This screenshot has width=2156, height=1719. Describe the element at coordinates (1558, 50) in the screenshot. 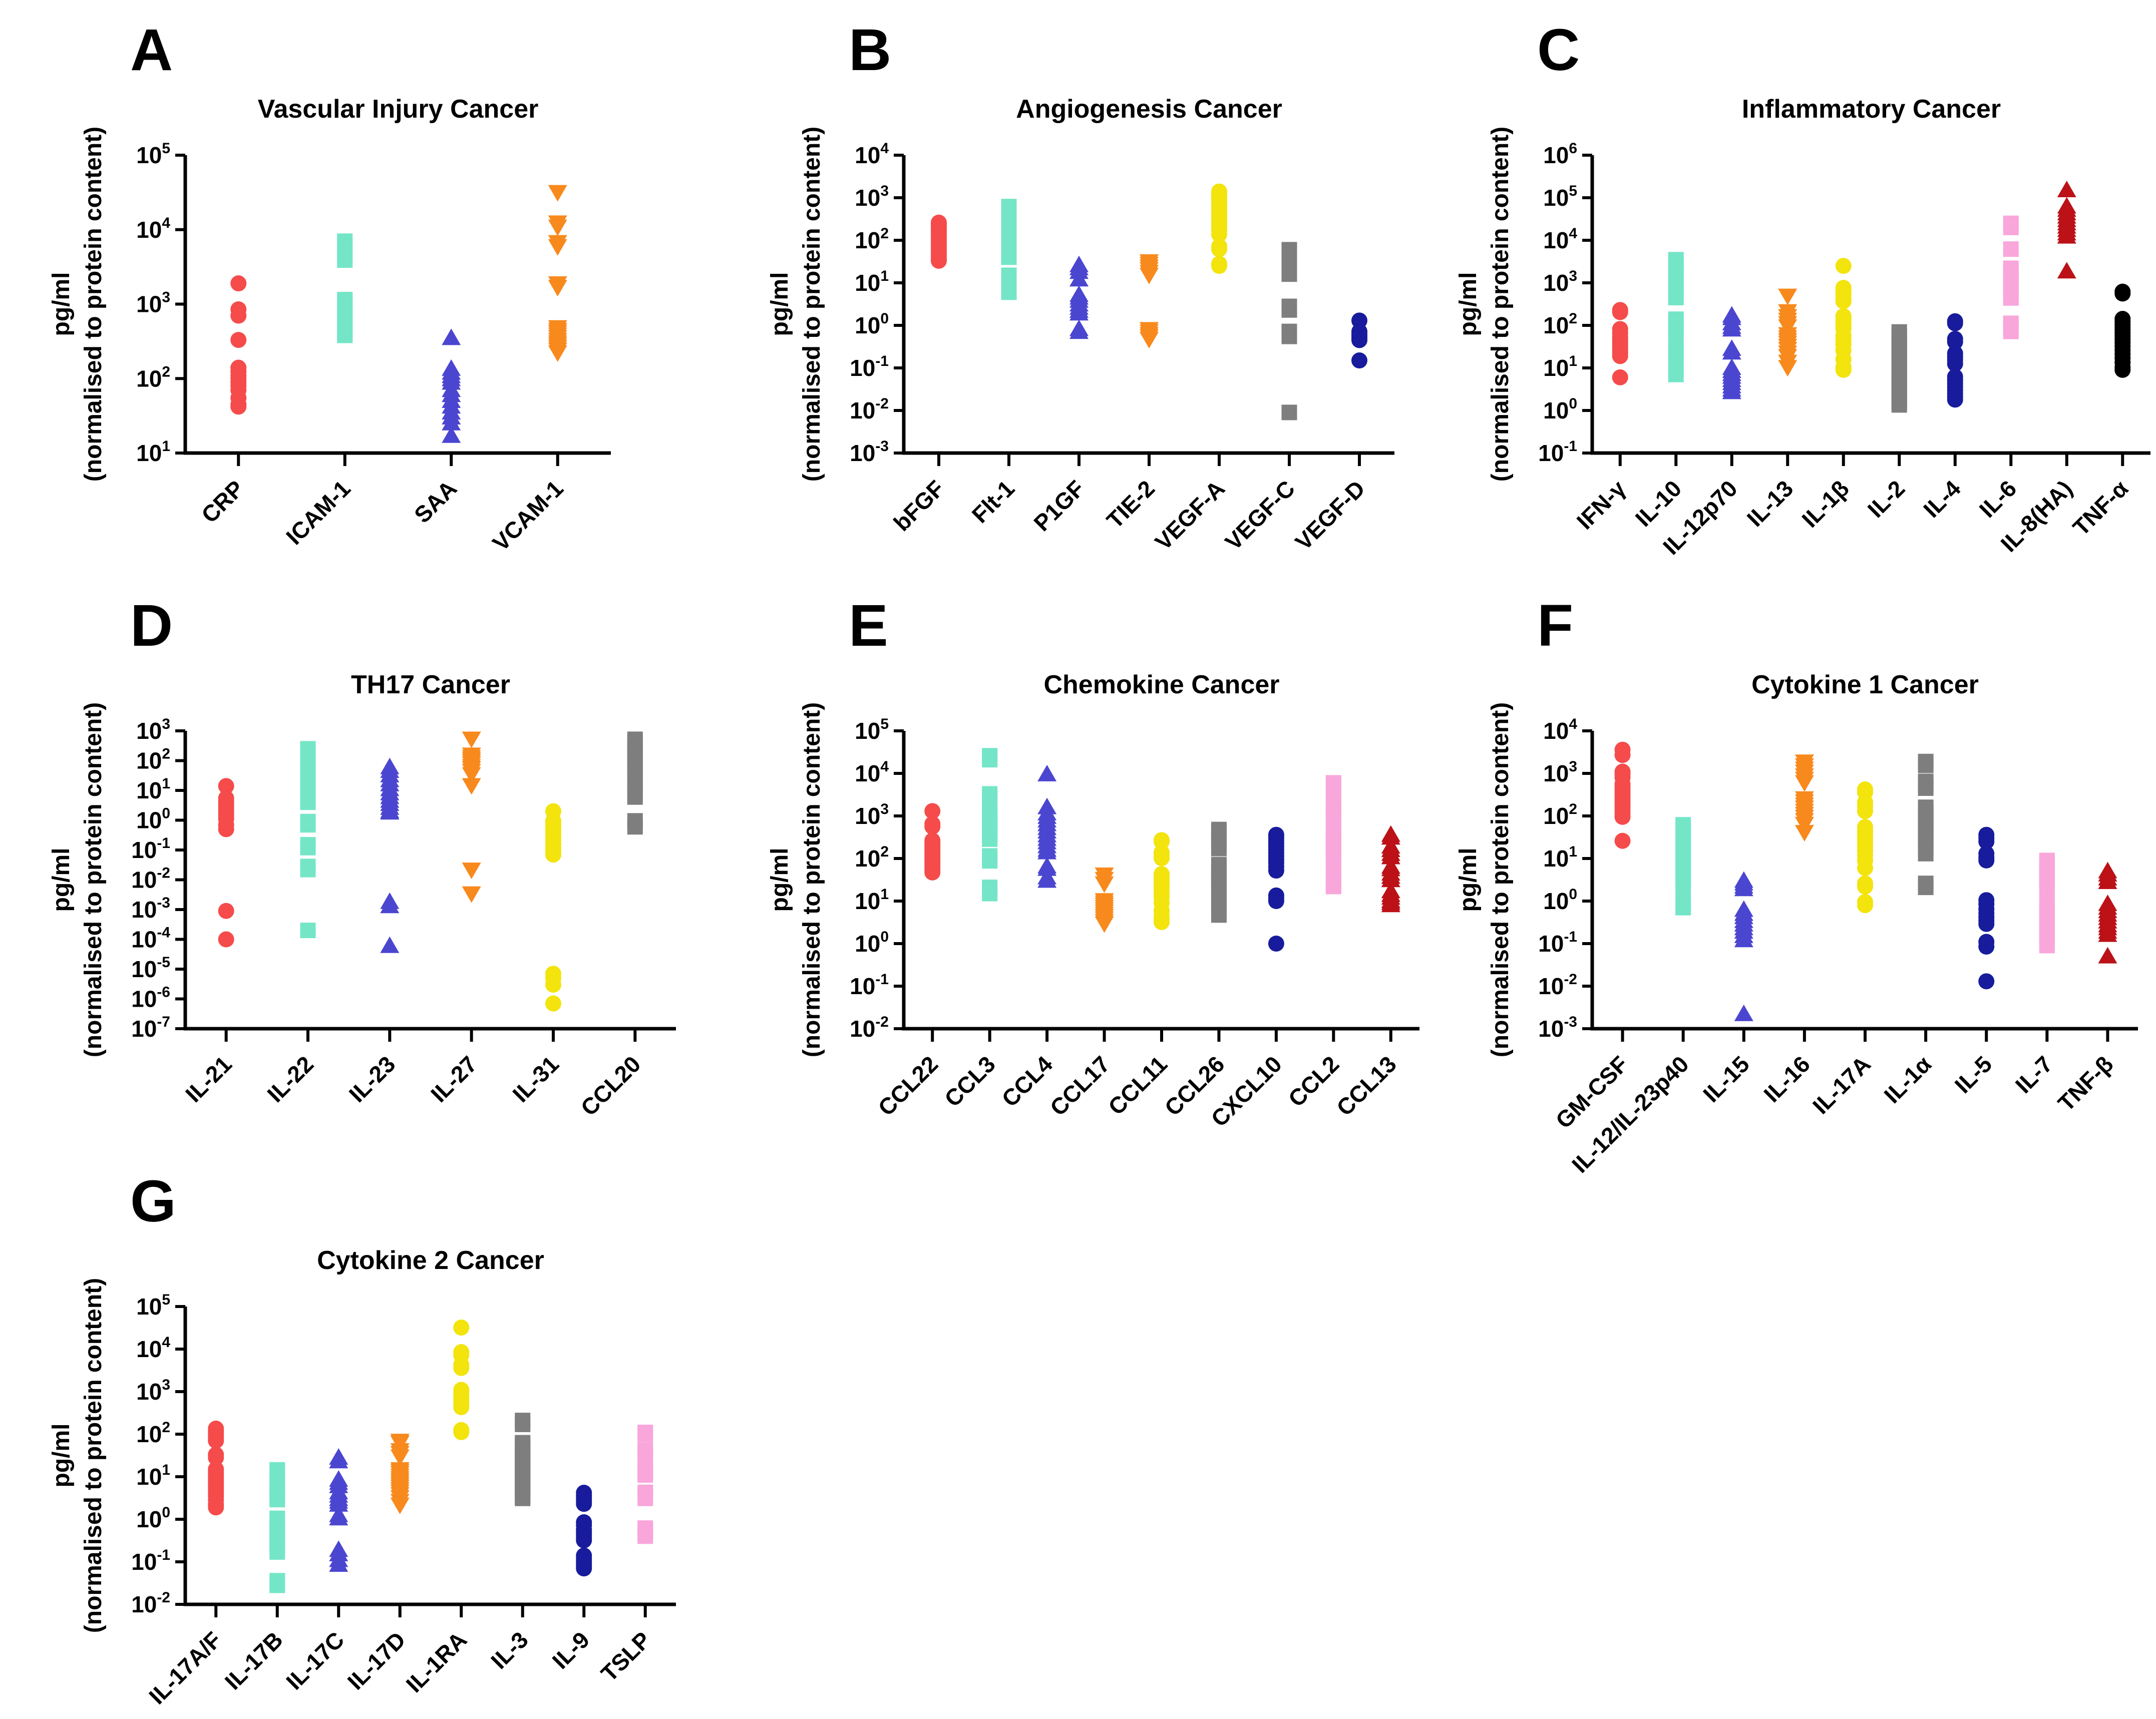

I see `panel-letter: C` at that location.